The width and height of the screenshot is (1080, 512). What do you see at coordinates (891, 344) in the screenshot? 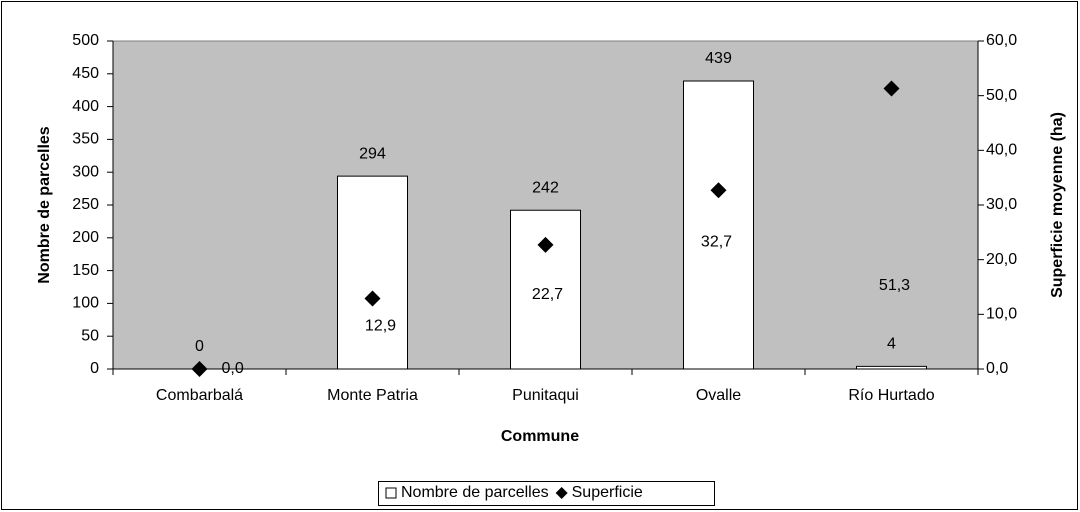
I see `bar-value-label: 4` at bounding box center [891, 344].